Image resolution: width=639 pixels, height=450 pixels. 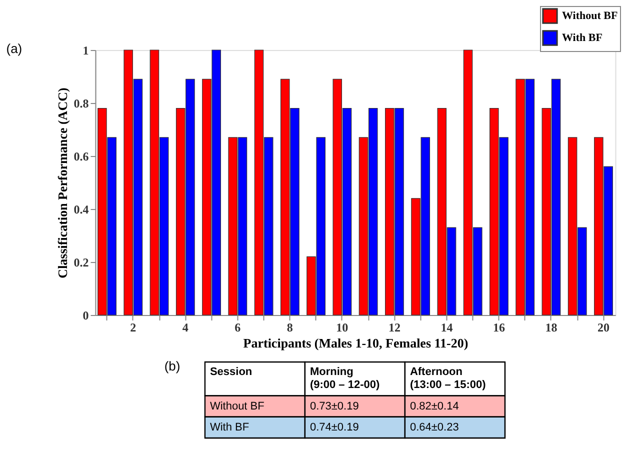 What do you see at coordinates (394, 327) in the screenshot?
I see `x-tick-label: 12` at bounding box center [394, 327].